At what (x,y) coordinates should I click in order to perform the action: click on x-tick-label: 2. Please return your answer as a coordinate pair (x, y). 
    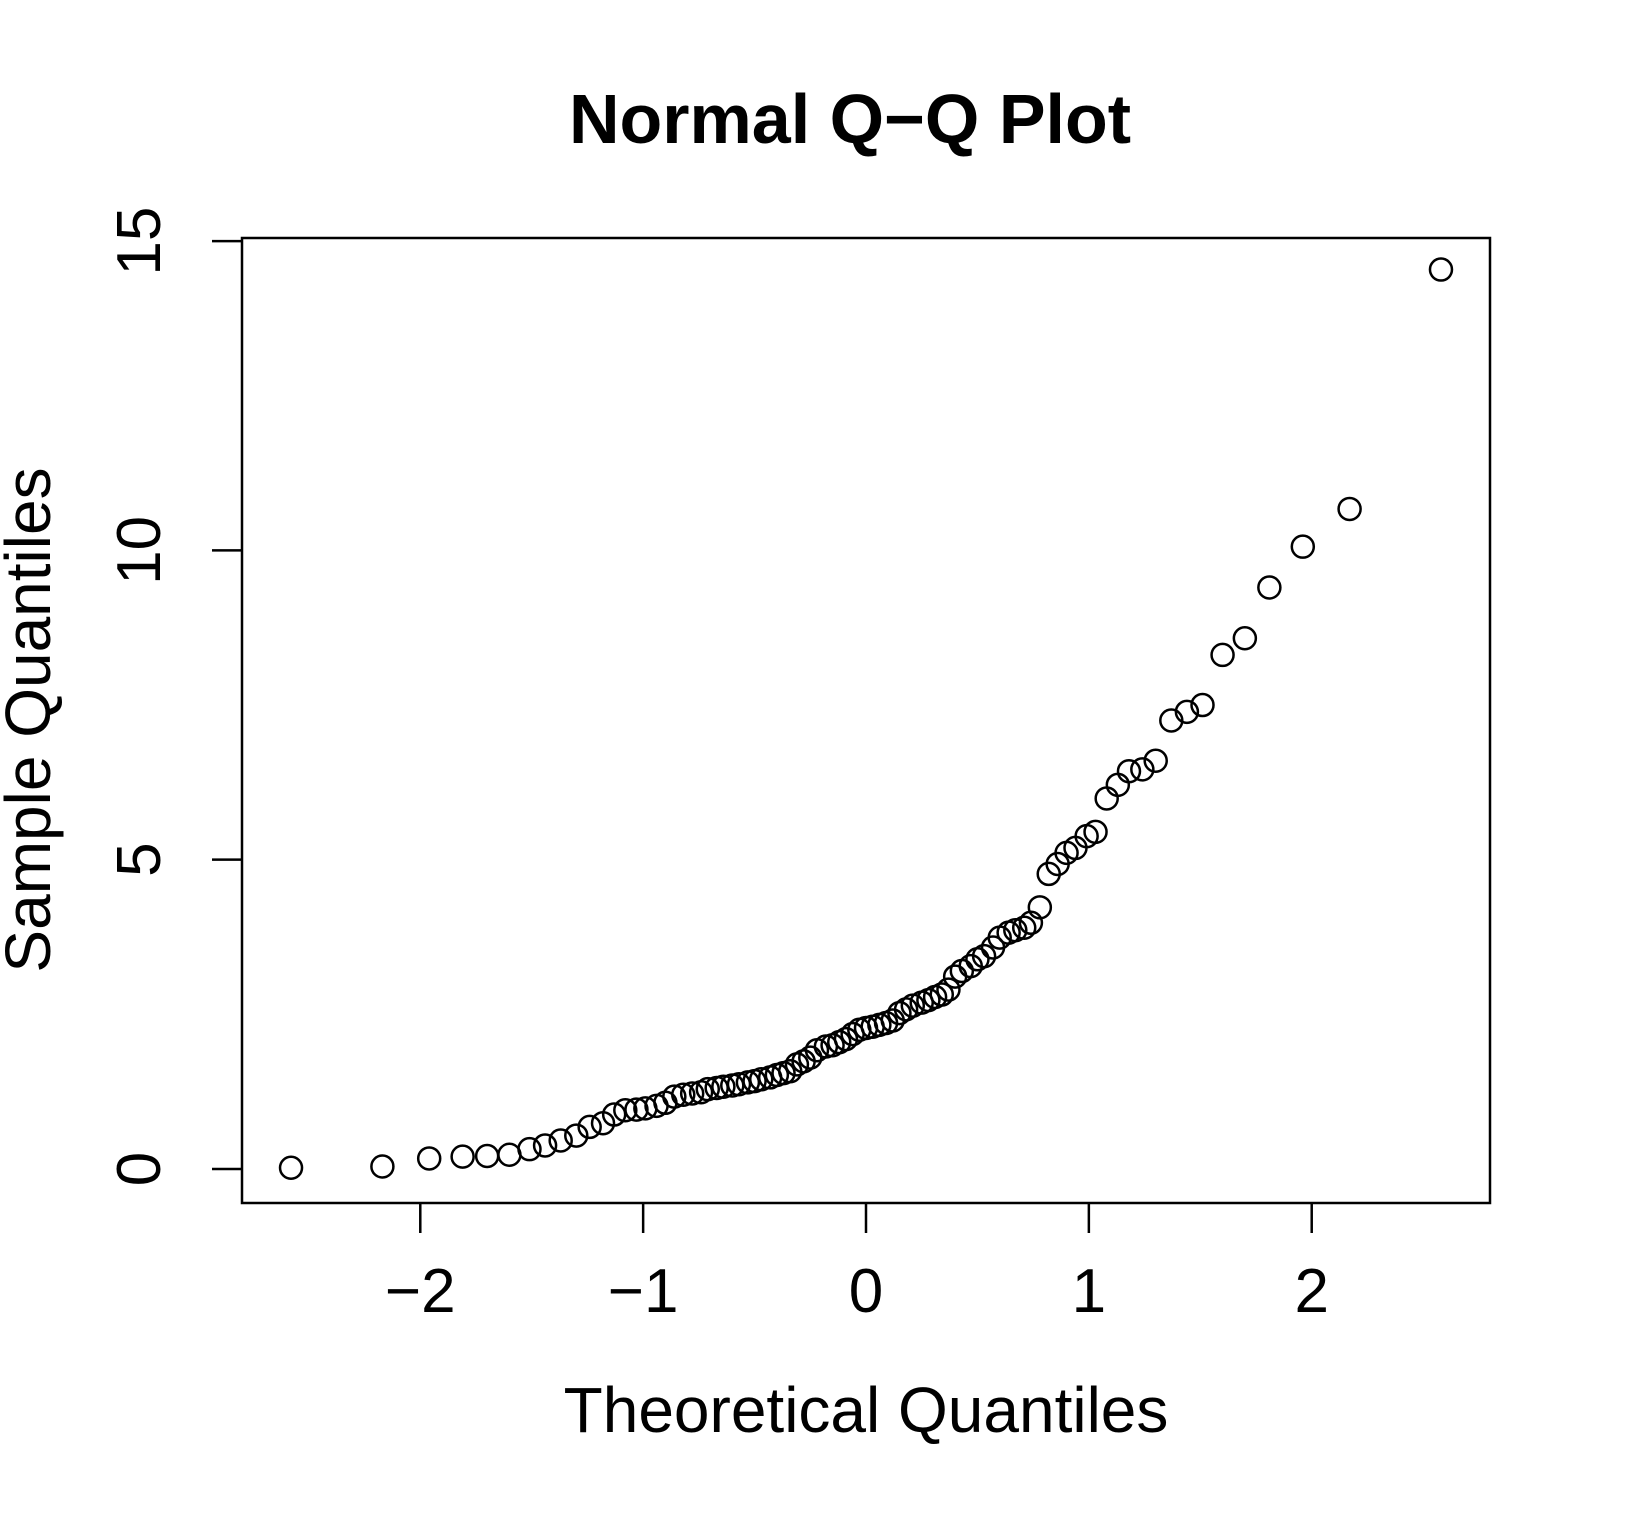
    Looking at the image, I should click on (1311, 1291).